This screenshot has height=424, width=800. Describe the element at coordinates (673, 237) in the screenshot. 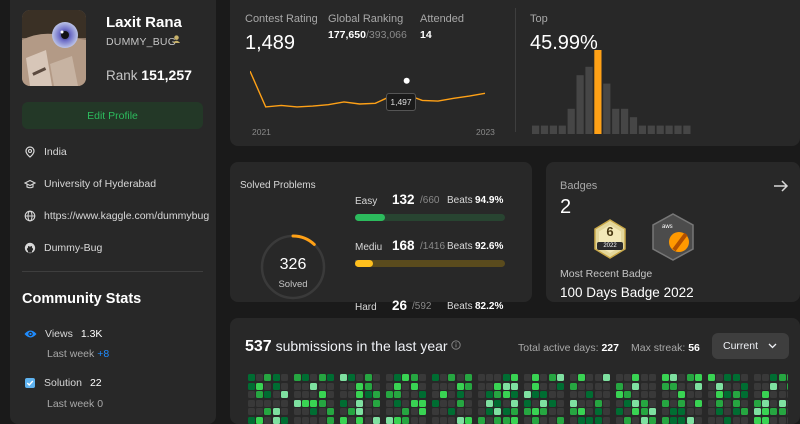

I see `badge-aws: aws` at that location.